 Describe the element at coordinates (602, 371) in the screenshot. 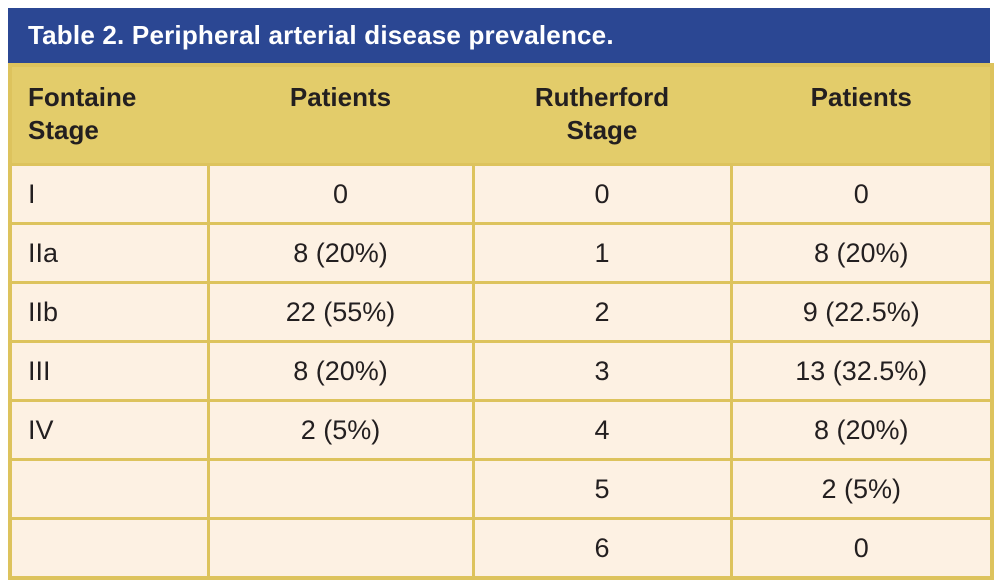

I see `cell-rutherford-stage: 3` at that location.